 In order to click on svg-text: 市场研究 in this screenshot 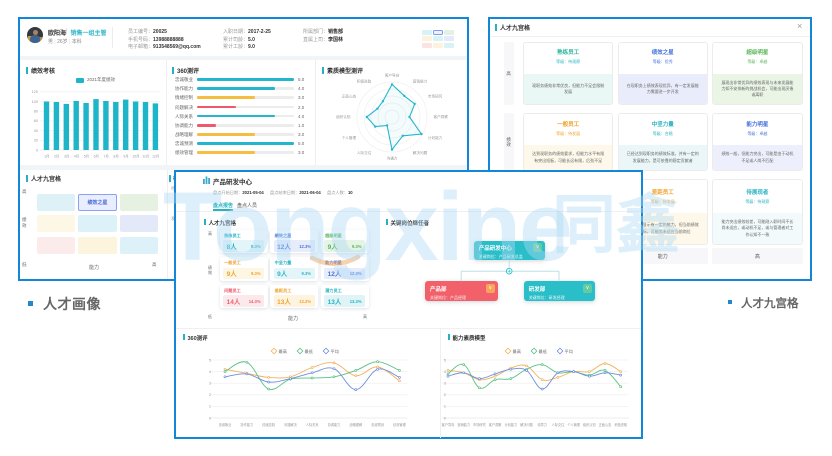, I will do `click(435, 96)`.